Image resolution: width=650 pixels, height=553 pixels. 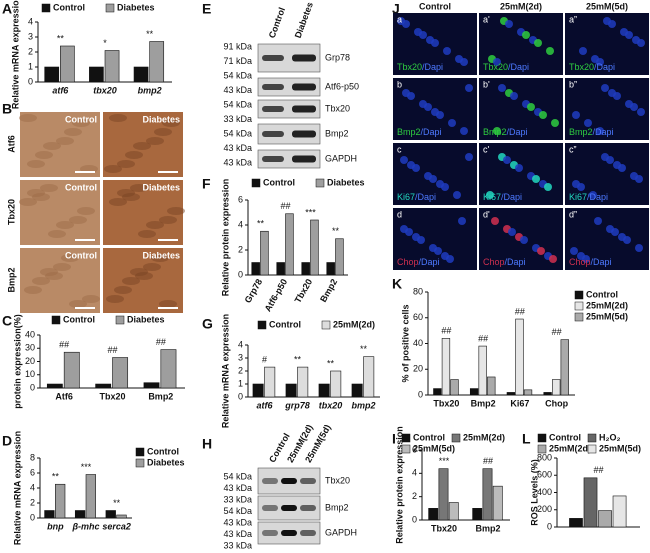 What do you see at coordinates (85, 526) in the screenshot?
I see `x-tick-label: β-mhc` at bounding box center [85, 526].